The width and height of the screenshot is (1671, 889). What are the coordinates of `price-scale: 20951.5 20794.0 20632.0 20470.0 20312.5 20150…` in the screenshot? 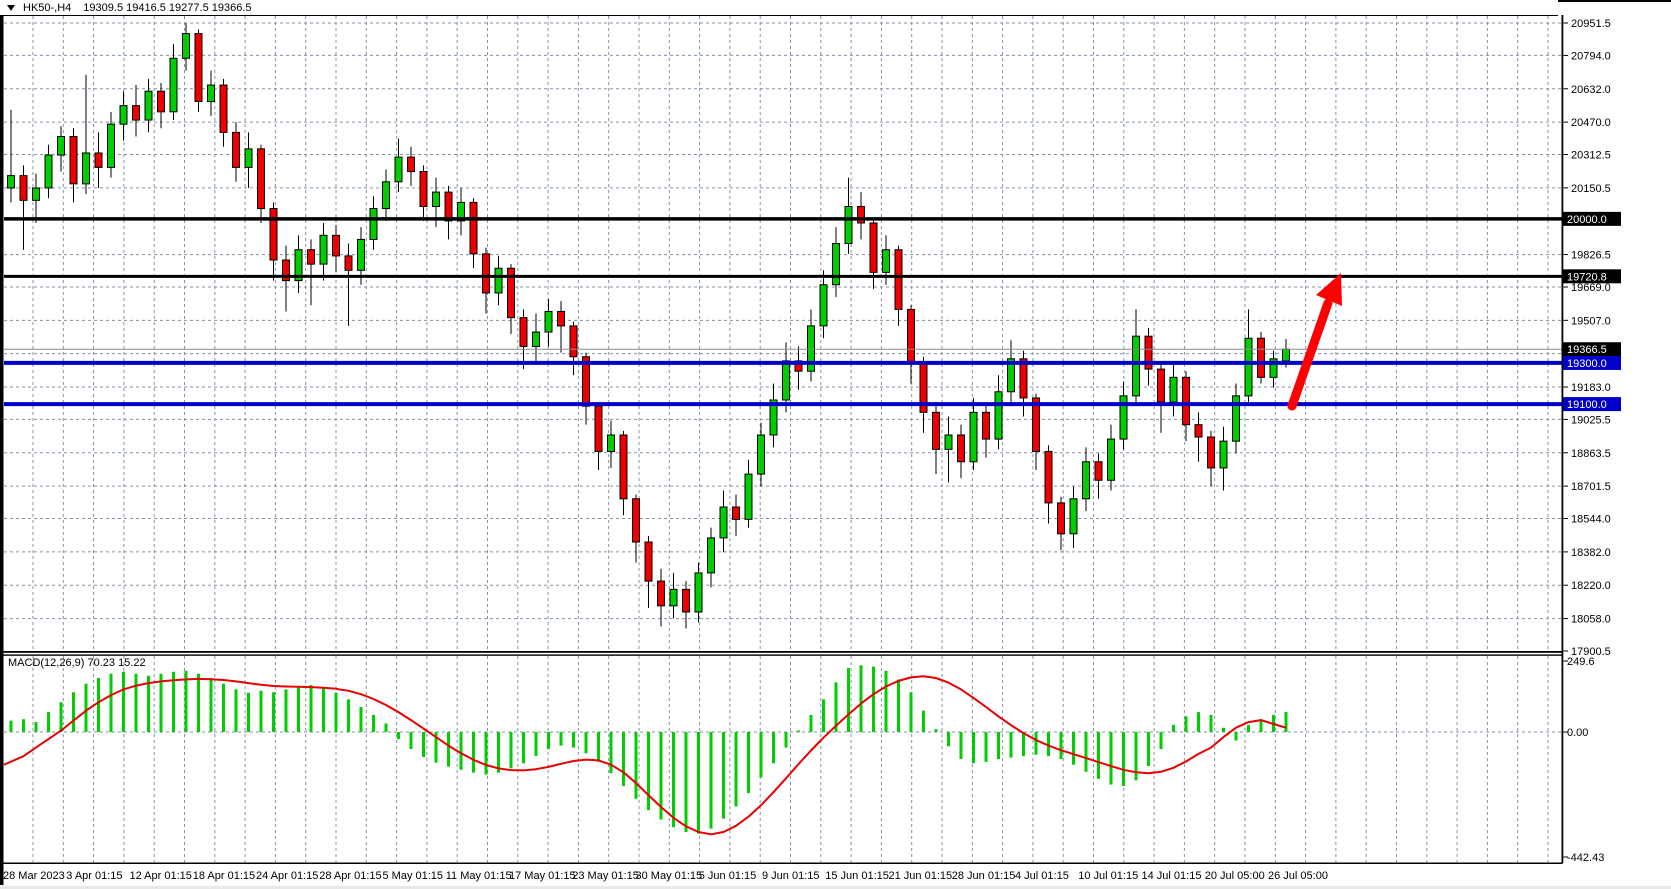 It's located at (1592, 441).